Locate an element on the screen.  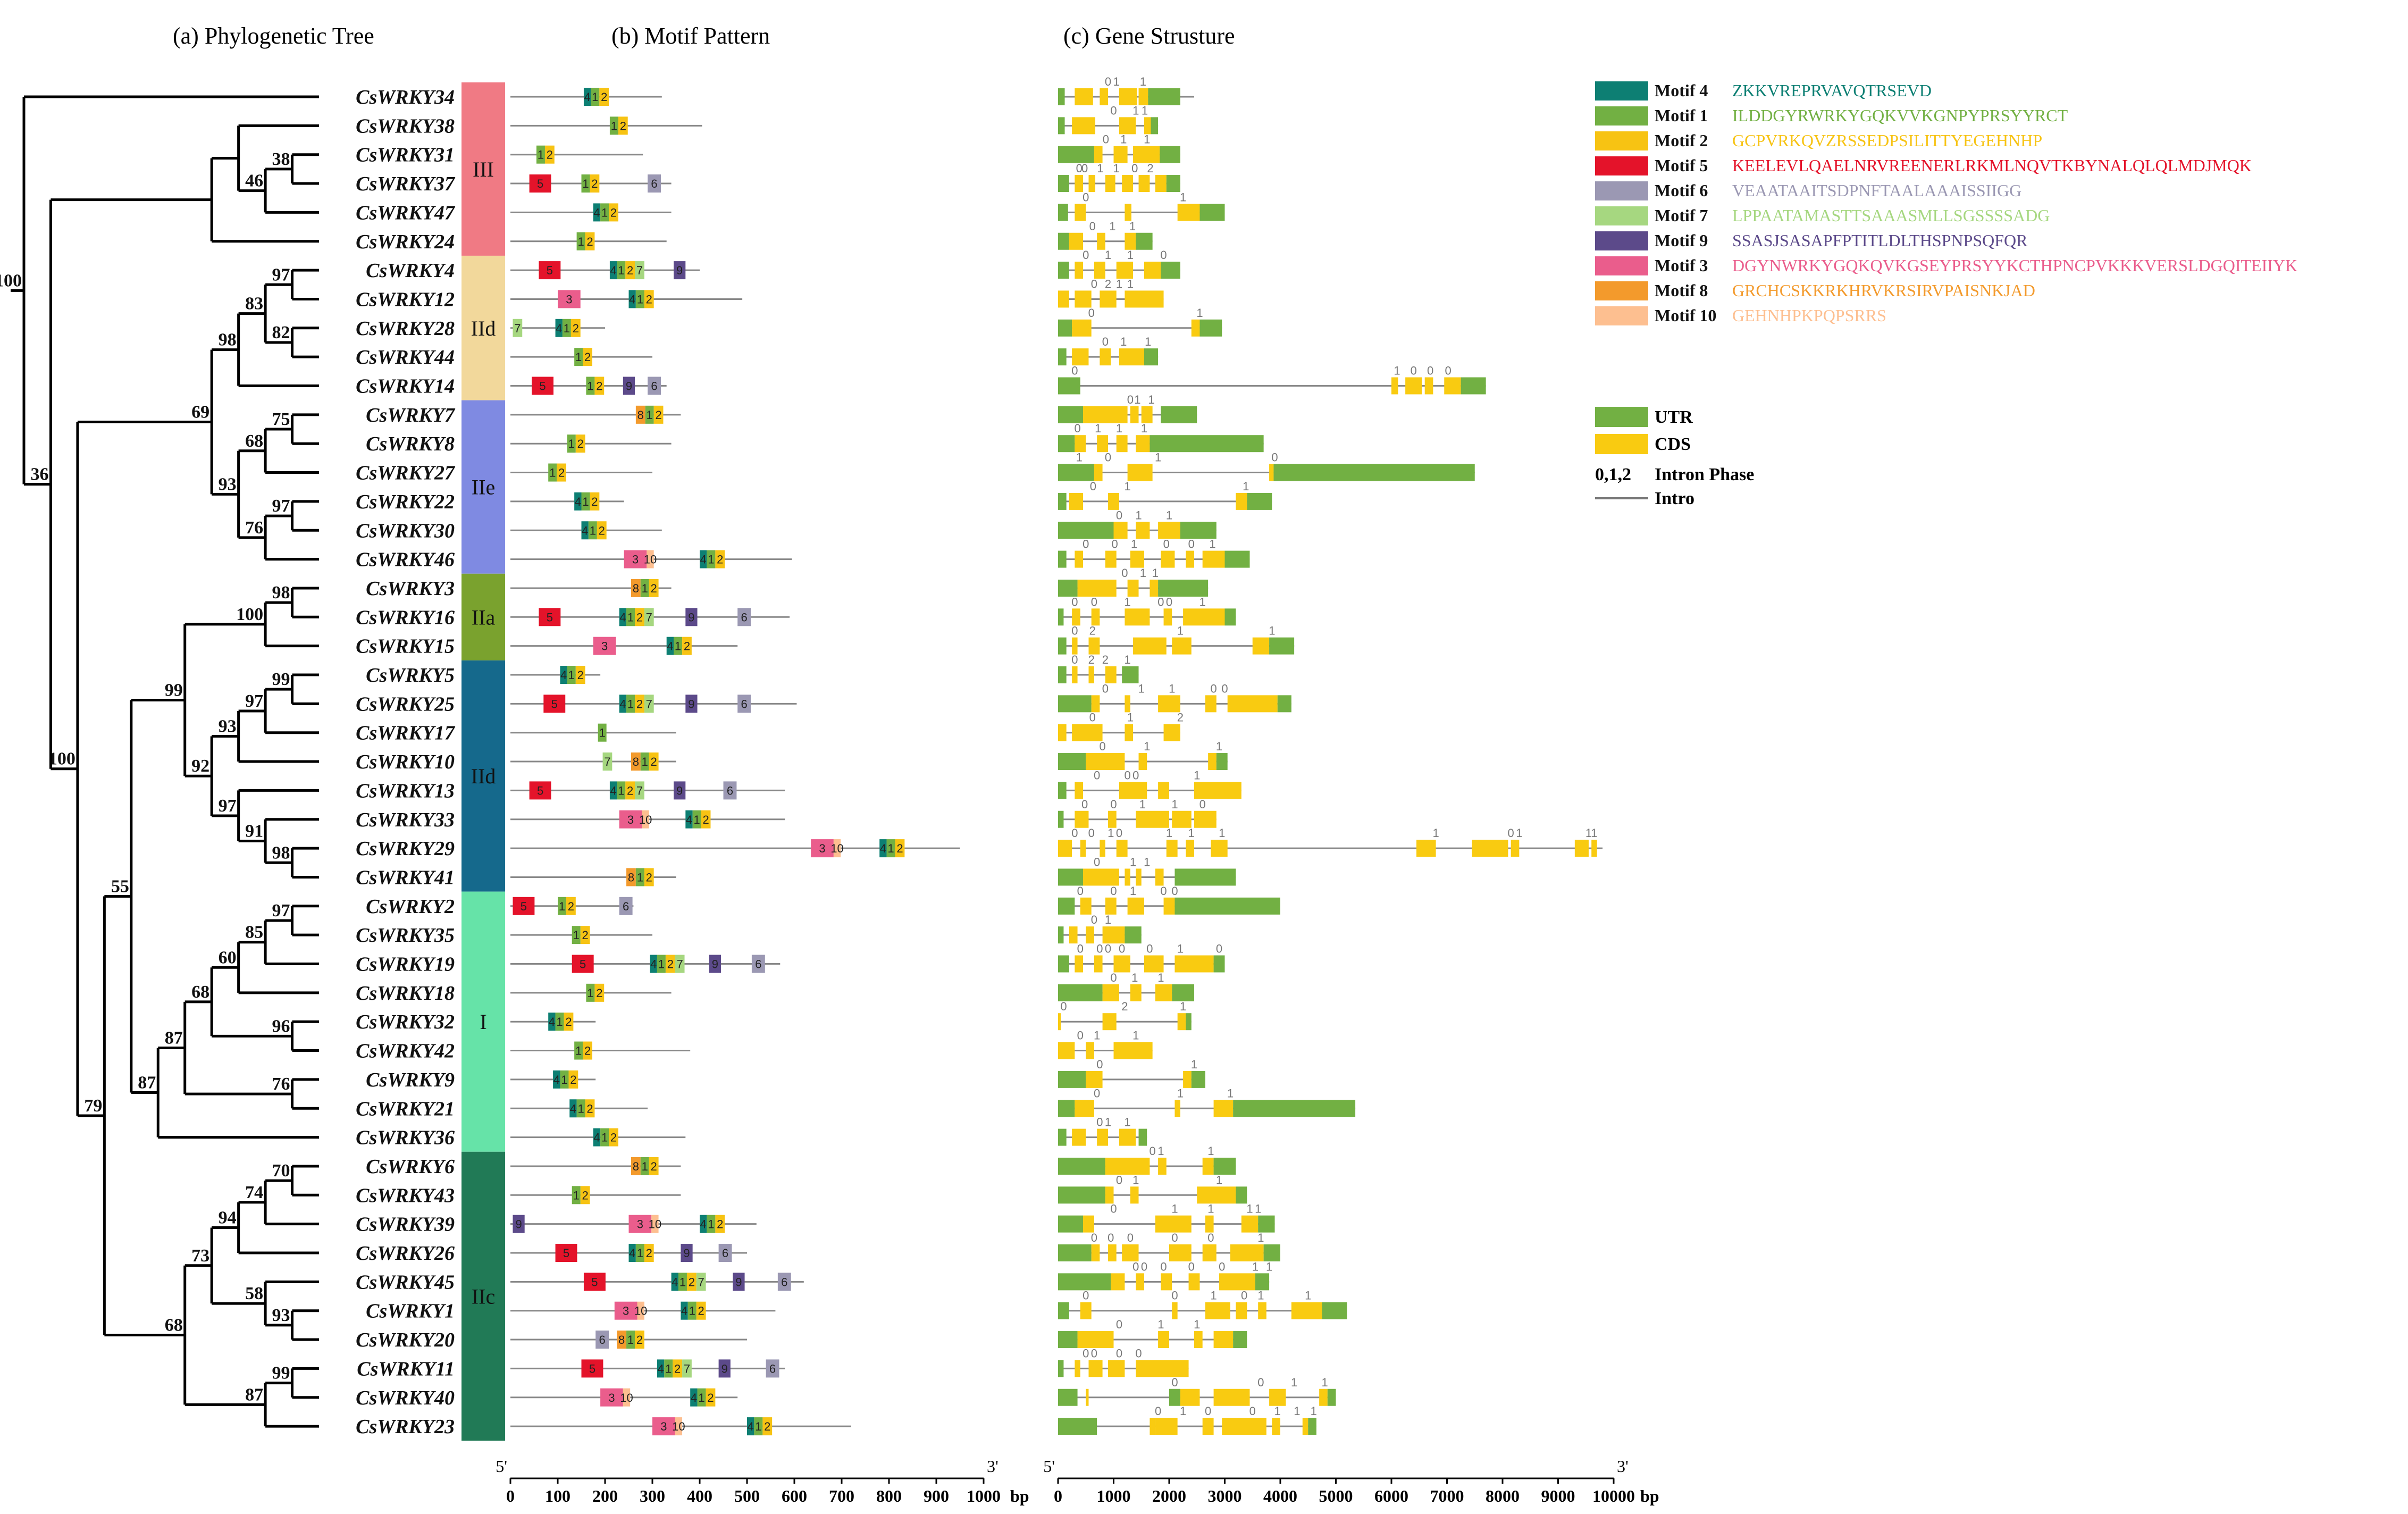
legend-intron-label: Intro is located at coordinates (1675, 498).